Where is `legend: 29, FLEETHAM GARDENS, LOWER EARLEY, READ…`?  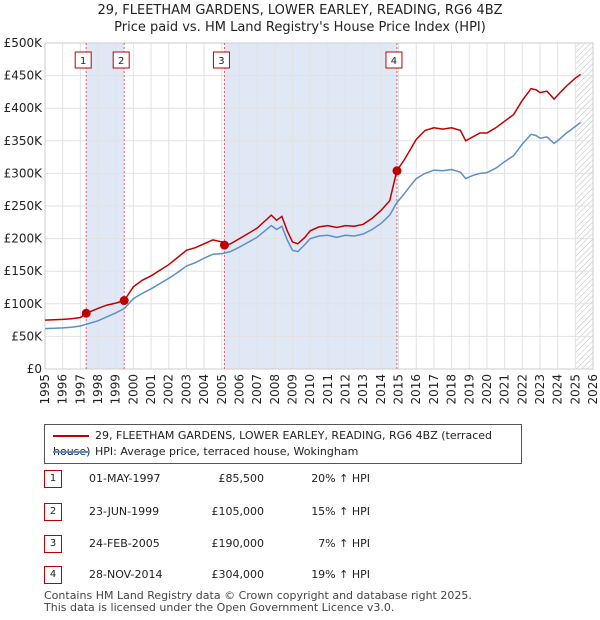 legend: 29, FLEETHAM GARDENS, LOWER EARLEY, READ… is located at coordinates (283, 444).